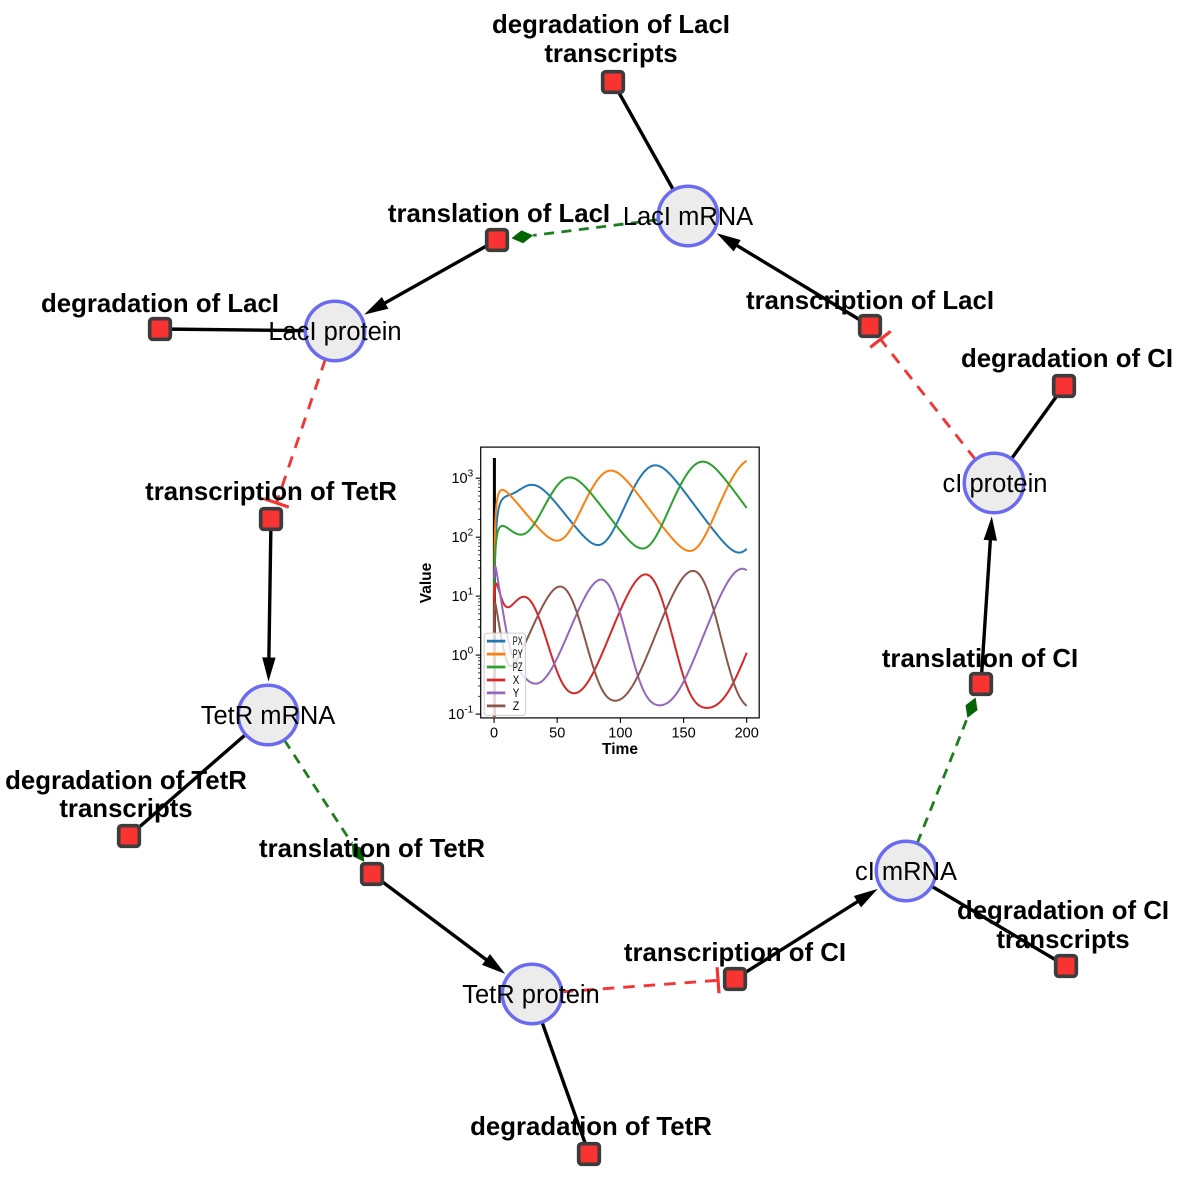 Image resolution: width=1189 pixels, height=1200 pixels. What do you see at coordinates (516, 694) in the screenshot?
I see `svg-text: Y` at bounding box center [516, 694].